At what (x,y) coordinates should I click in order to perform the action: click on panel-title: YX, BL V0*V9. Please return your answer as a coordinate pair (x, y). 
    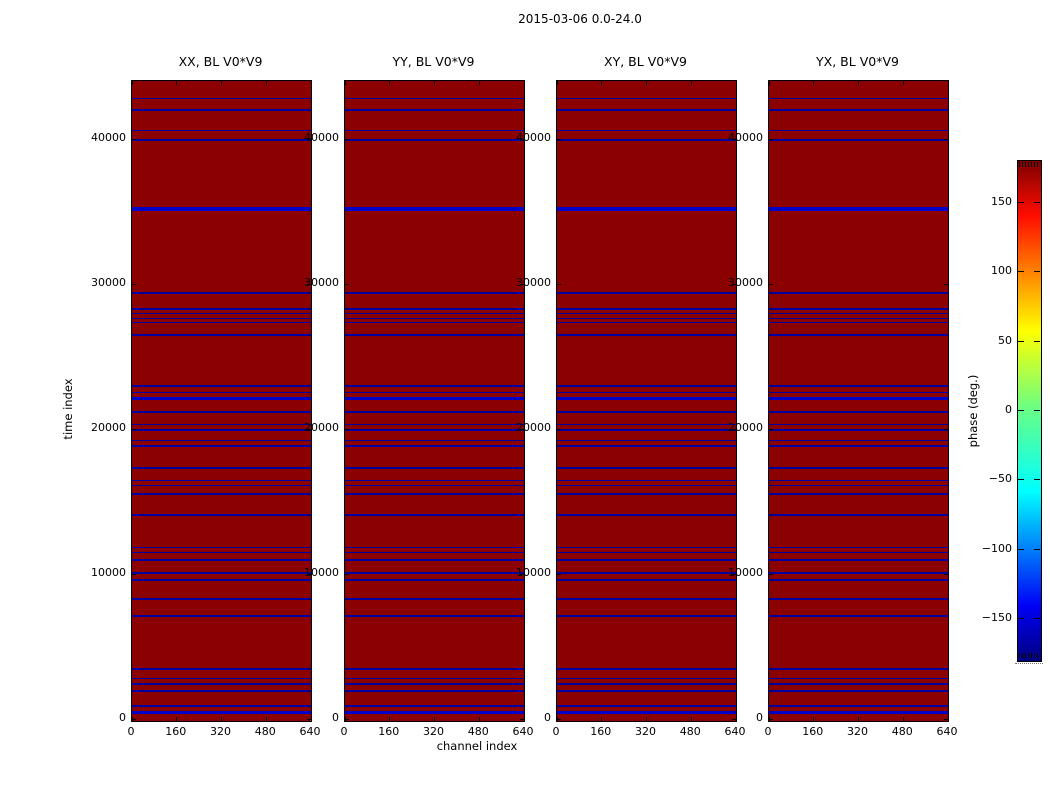
    Looking at the image, I should click on (857, 61).